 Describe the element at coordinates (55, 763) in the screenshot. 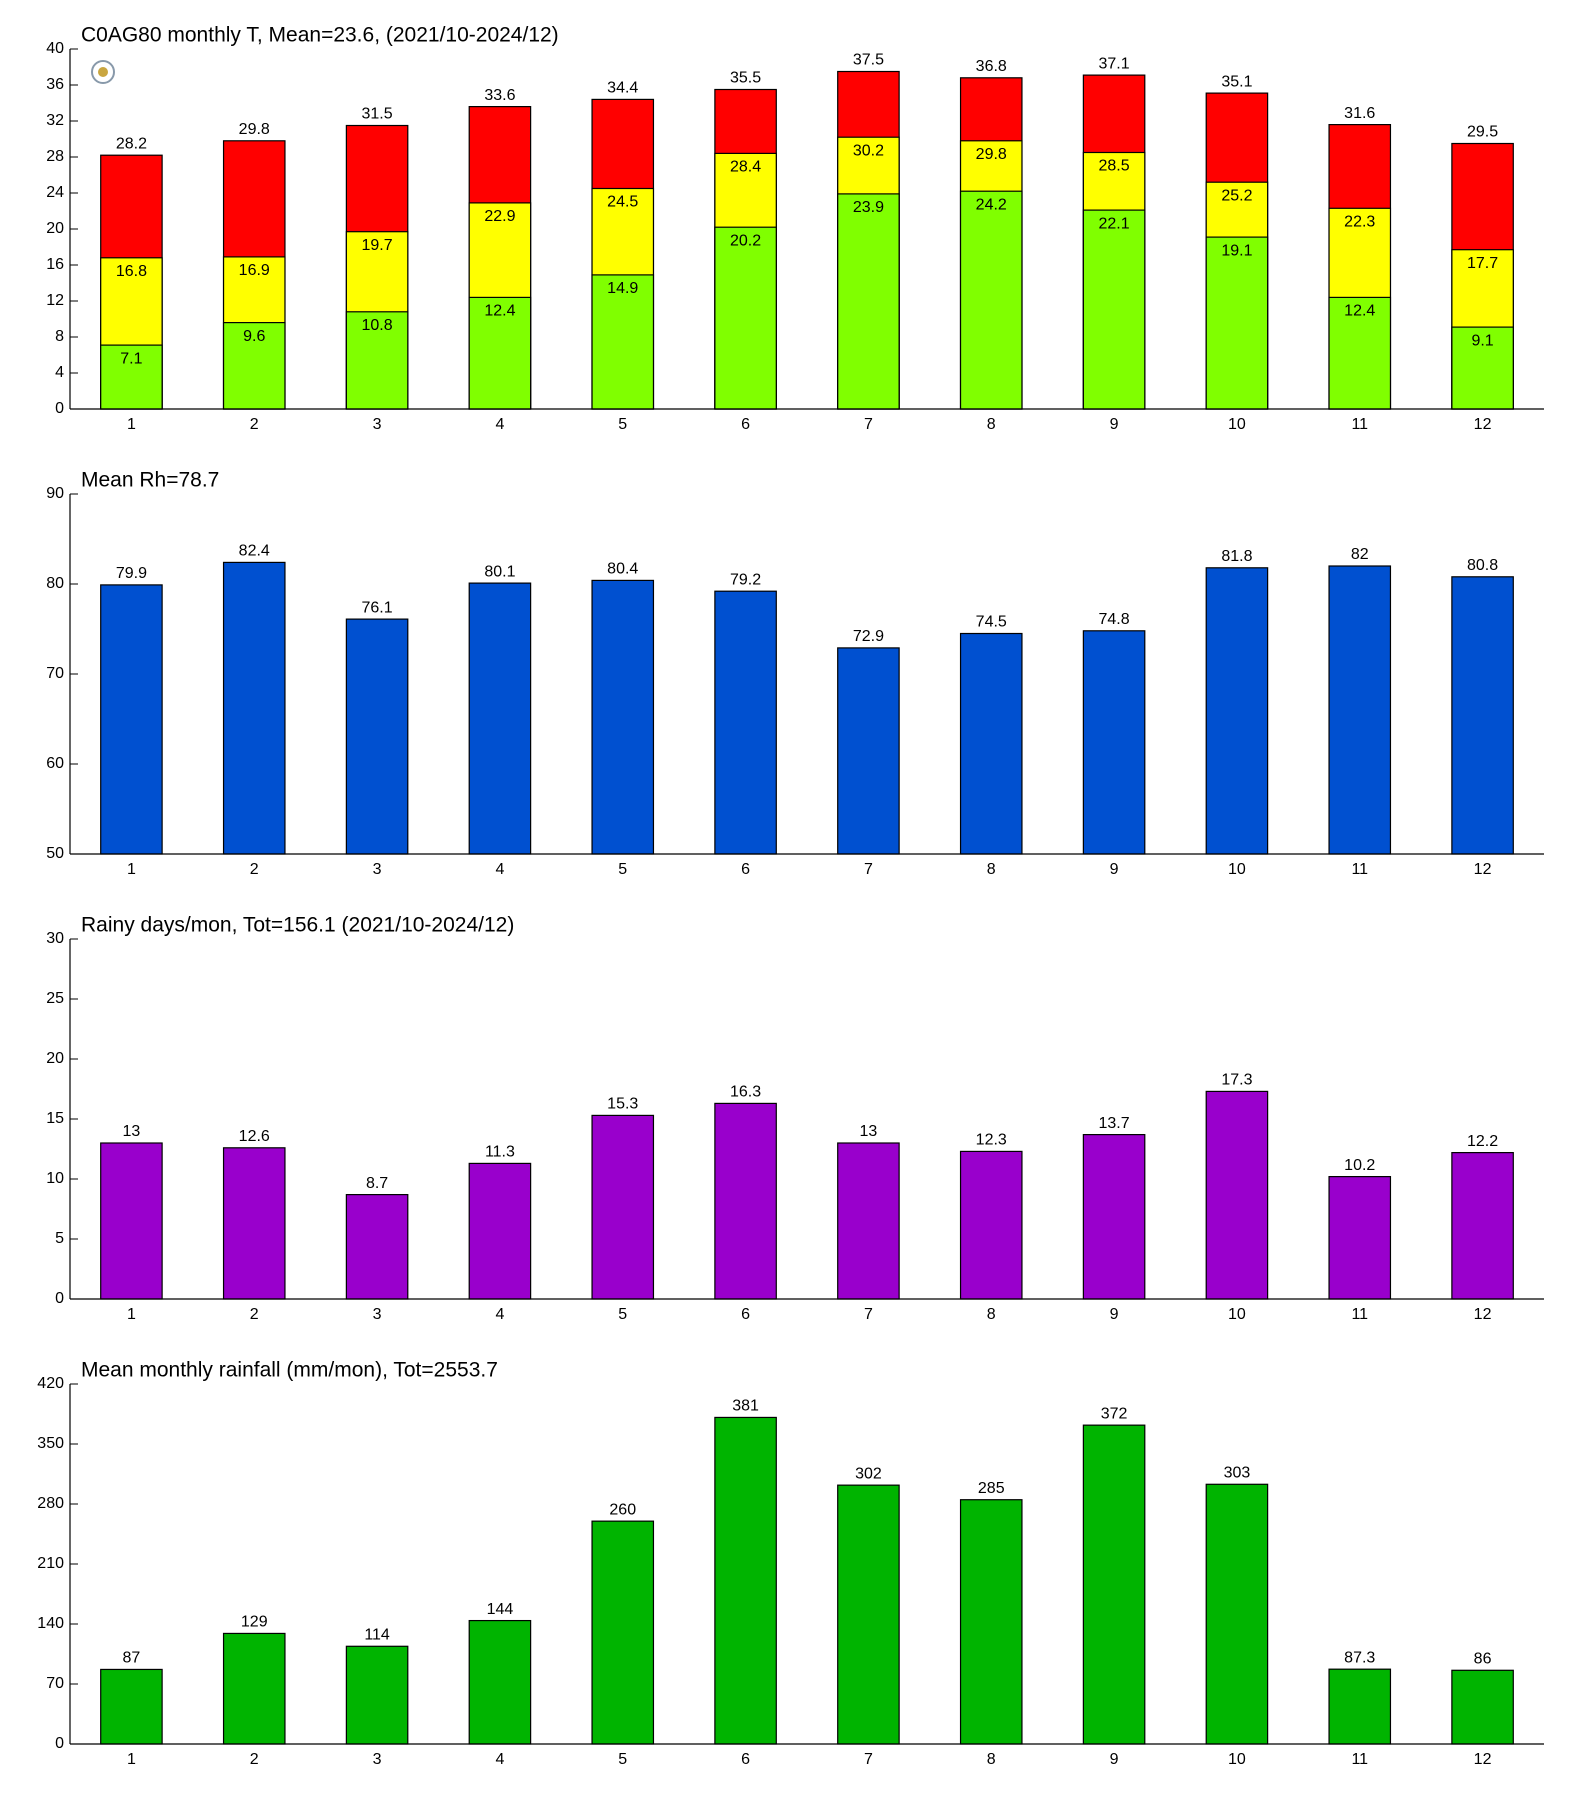

I see `y-tick-label: 60` at that location.